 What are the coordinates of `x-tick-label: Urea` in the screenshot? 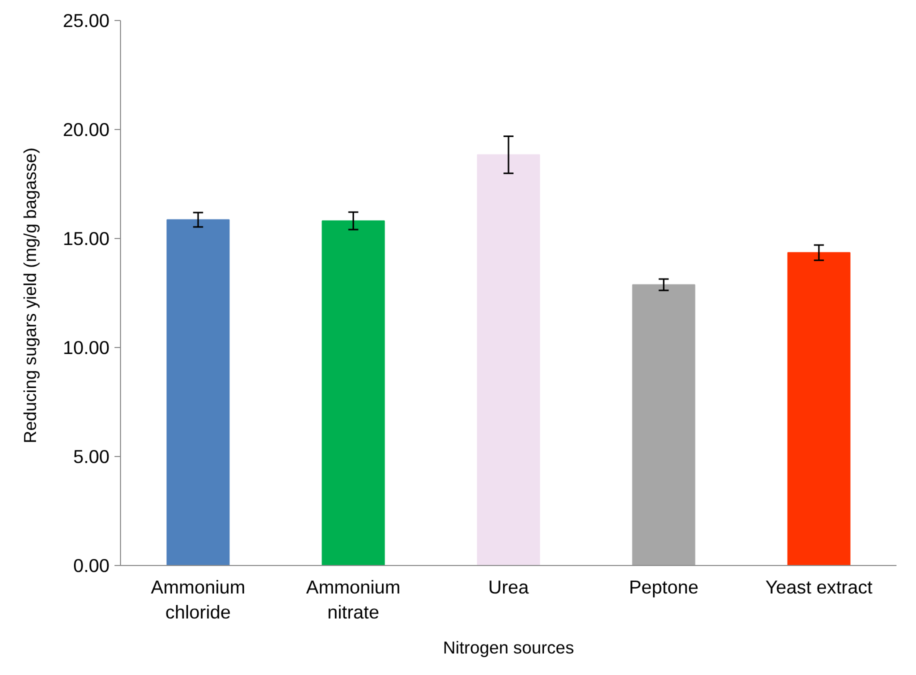 It's located at (509, 587).